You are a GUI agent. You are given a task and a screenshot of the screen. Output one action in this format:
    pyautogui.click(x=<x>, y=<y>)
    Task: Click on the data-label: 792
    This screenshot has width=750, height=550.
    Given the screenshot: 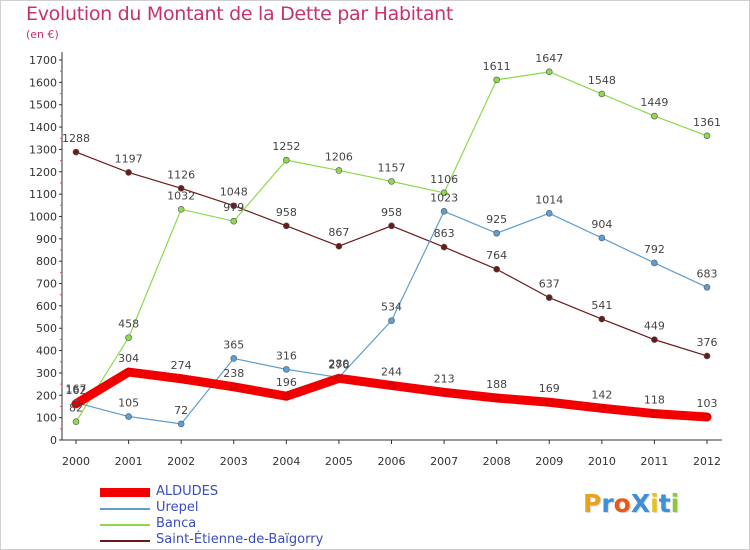 What is the action you would take?
    pyautogui.click(x=654, y=249)
    